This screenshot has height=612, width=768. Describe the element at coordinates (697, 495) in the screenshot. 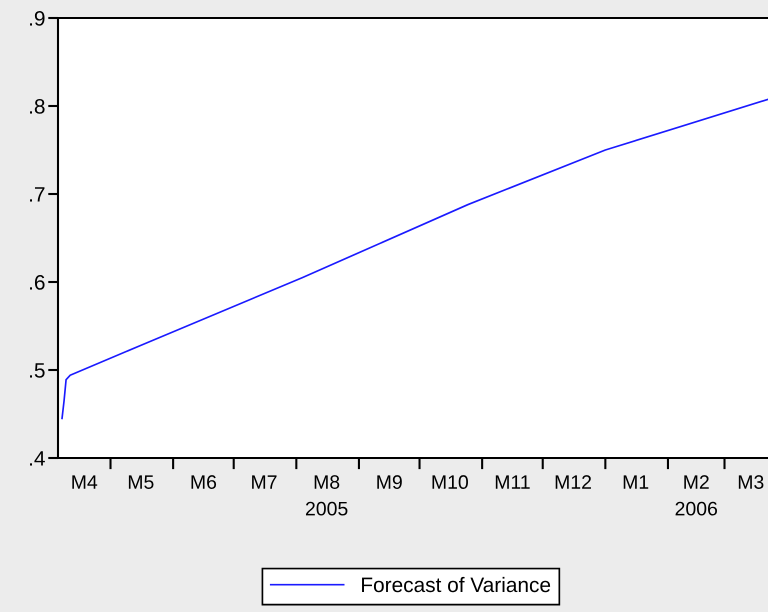

I see `x-tick-label: M2 2006` at that location.